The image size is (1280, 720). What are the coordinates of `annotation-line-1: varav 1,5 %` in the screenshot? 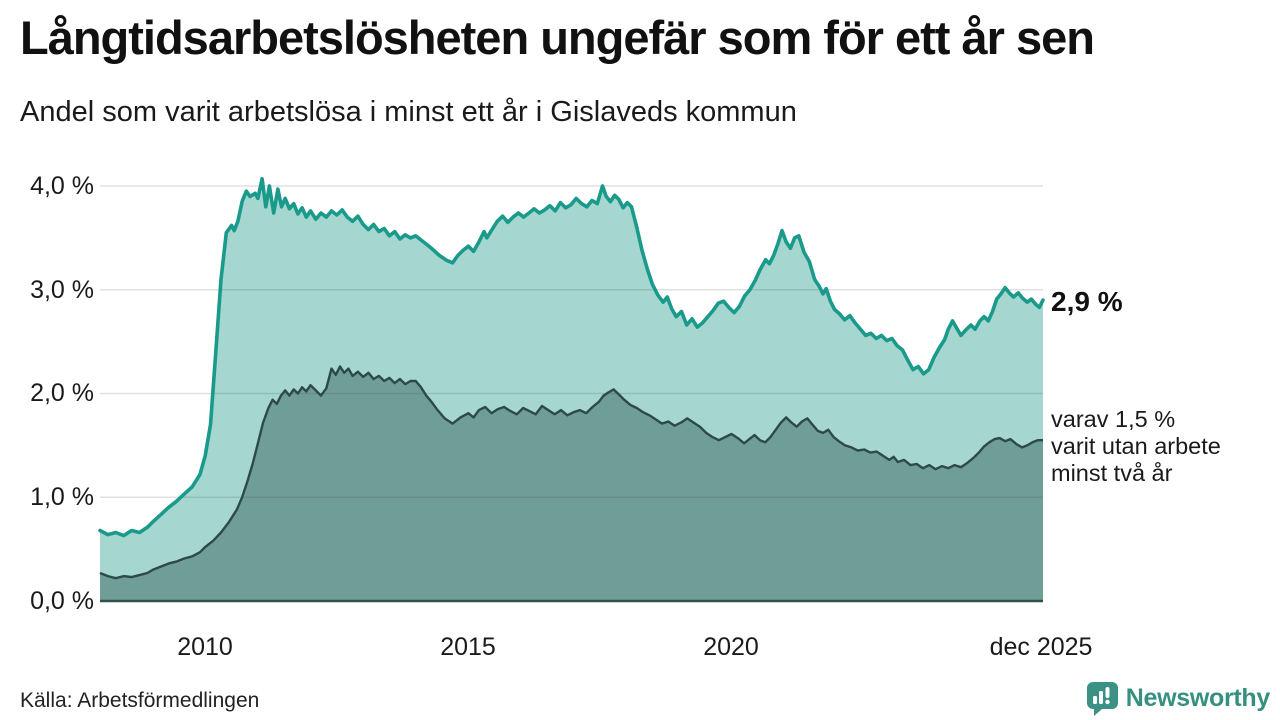 It's located at (1113, 419).